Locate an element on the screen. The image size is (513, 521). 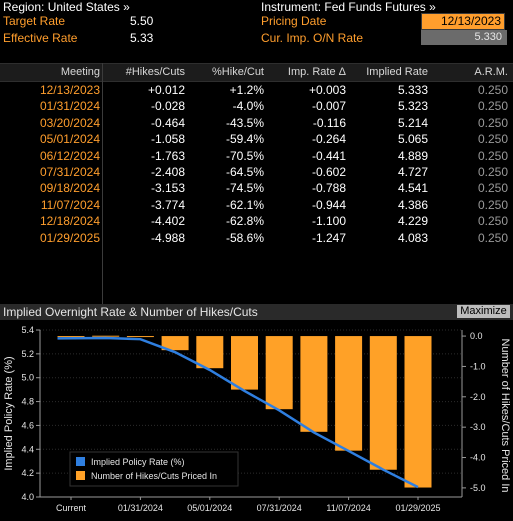
cell-rate: 5.323 is located at coordinates (412, 106).